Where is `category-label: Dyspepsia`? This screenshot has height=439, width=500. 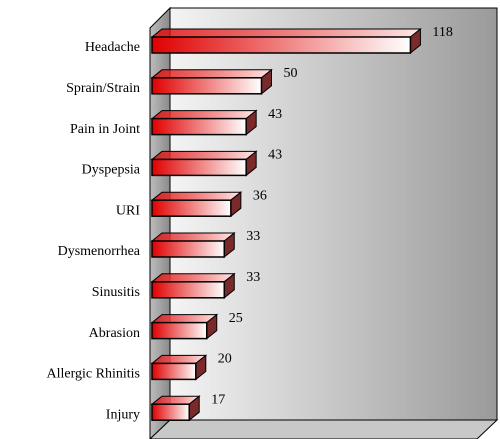
category-label: Dyspepsia is located at coordinates (111, 170).